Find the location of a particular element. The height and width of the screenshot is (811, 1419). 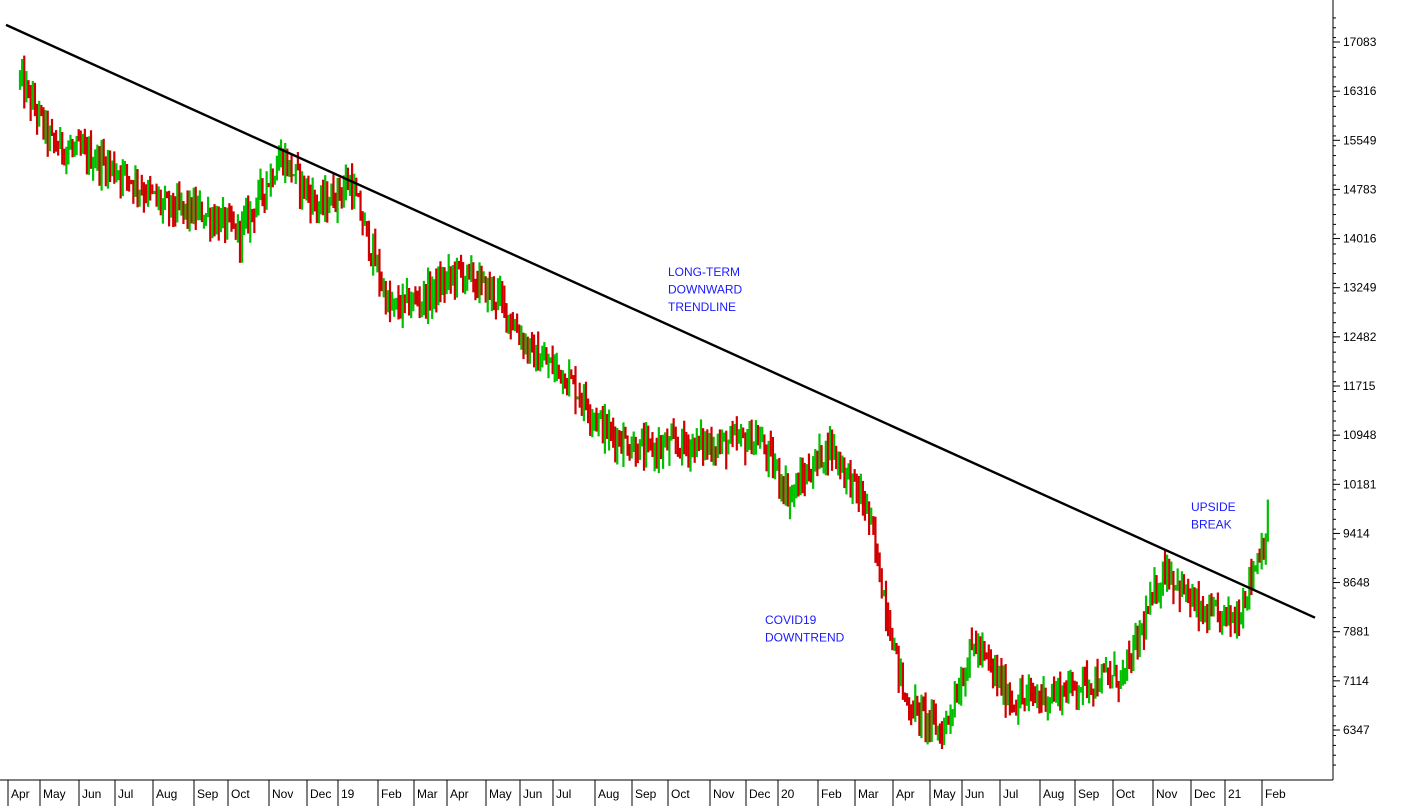

y-tick-label: 8648 is located at coordinates (1356, 583).